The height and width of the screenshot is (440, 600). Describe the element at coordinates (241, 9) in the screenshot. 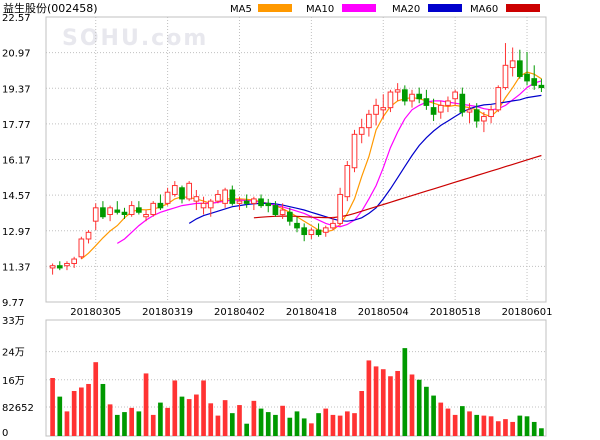

I see `legend-label: MA5` at that location.